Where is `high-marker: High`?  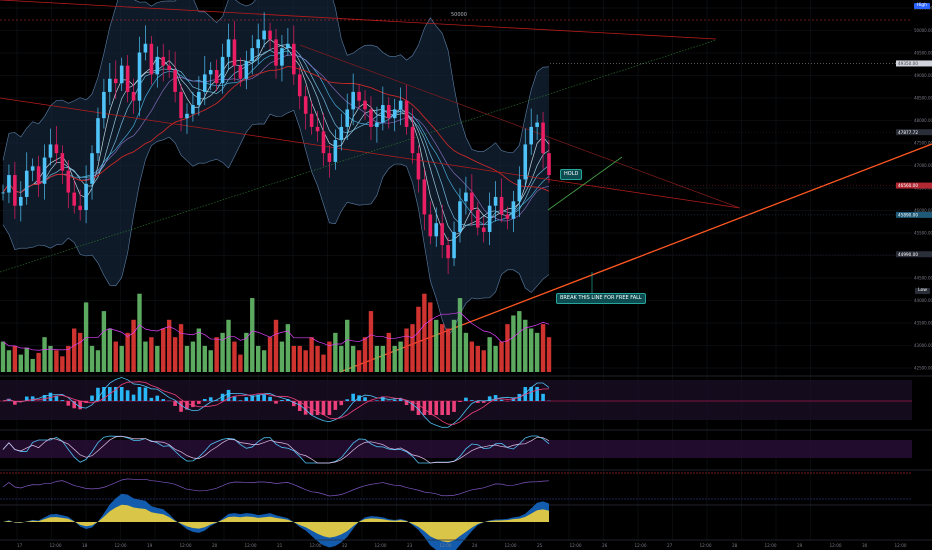
high-marker: High is located at coordinates (921, 6).